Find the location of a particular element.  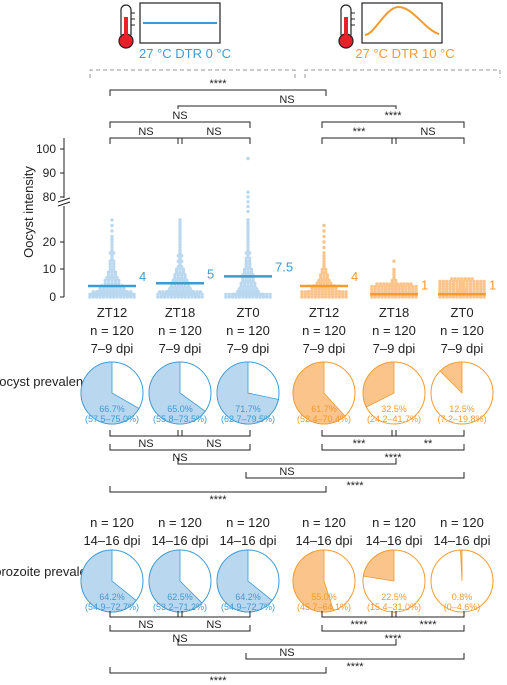

oocyst-prevalence-significance: NS NS *** **NS ****NS******** is located at coordinates (287, 468).